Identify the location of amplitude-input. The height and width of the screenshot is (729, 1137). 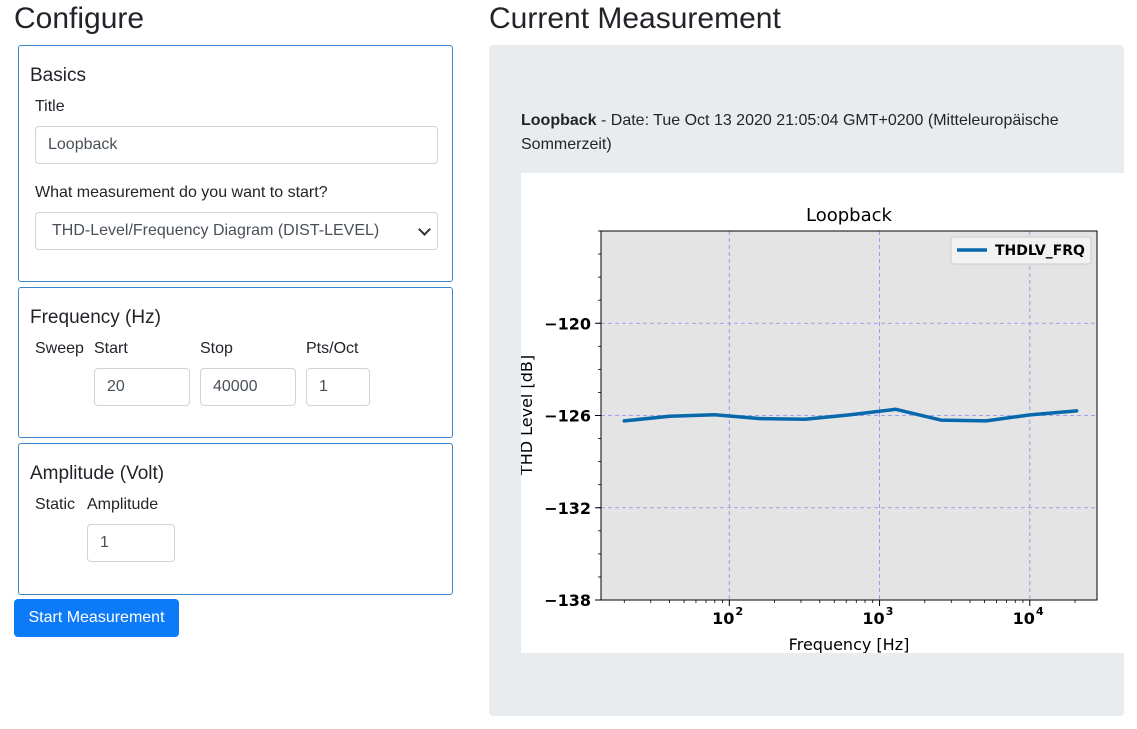
(131, 543).